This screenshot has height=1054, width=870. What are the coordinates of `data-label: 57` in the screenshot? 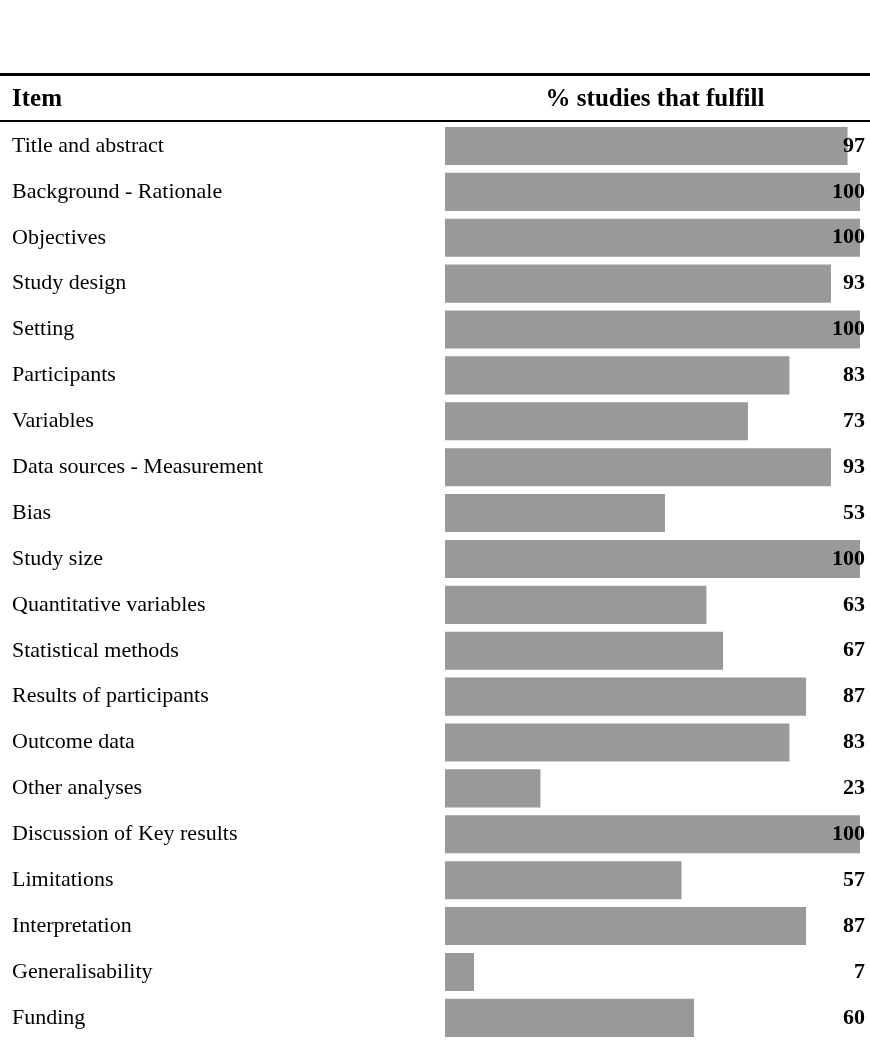 It's located at (854, 878).